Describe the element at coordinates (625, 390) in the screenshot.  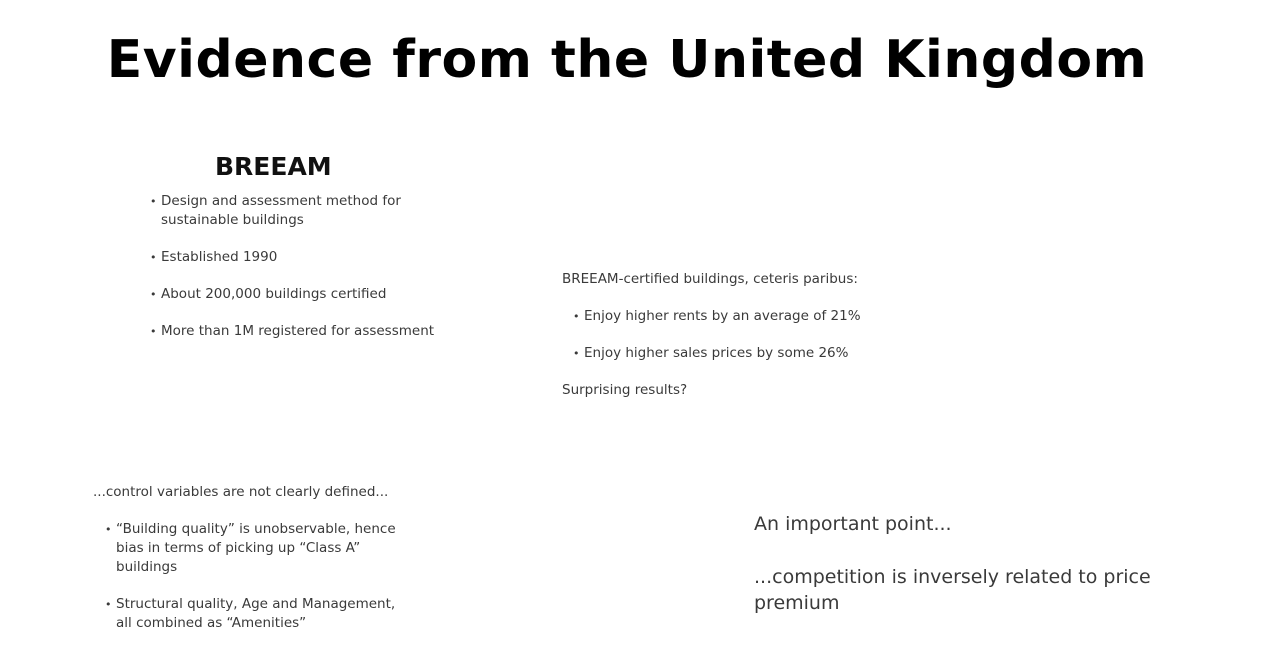
I see `results-question: Surprising results?` at that location.